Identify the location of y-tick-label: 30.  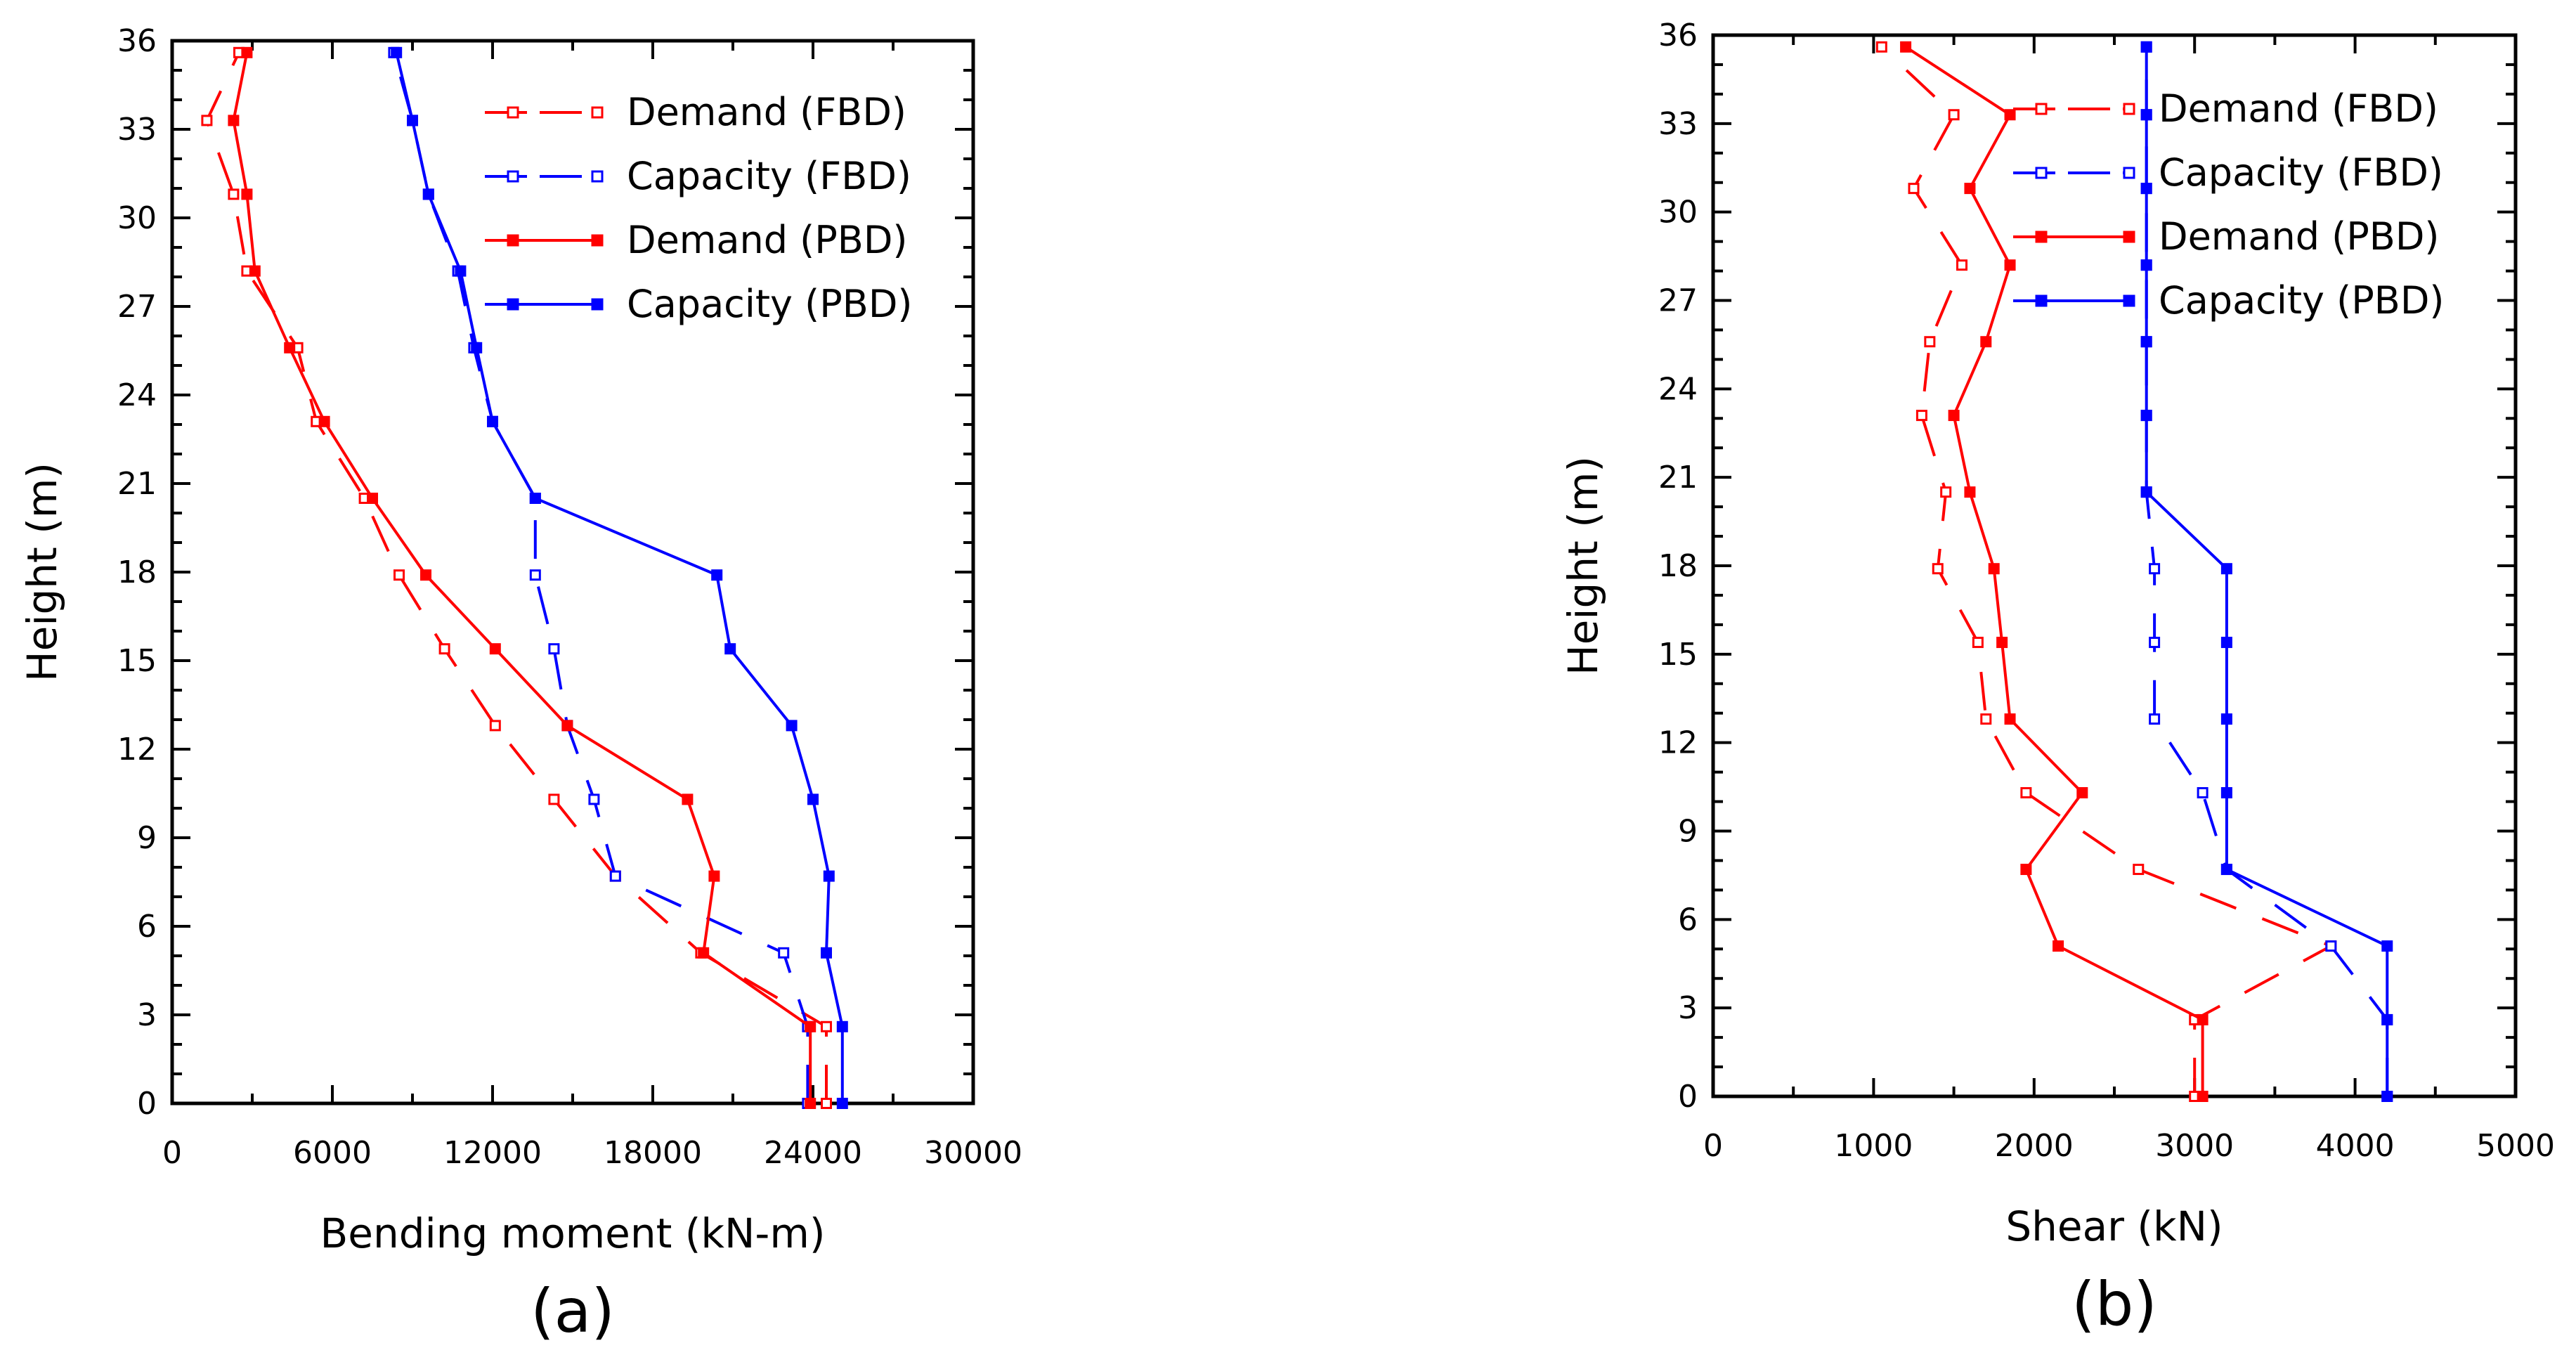
(1678, 213).